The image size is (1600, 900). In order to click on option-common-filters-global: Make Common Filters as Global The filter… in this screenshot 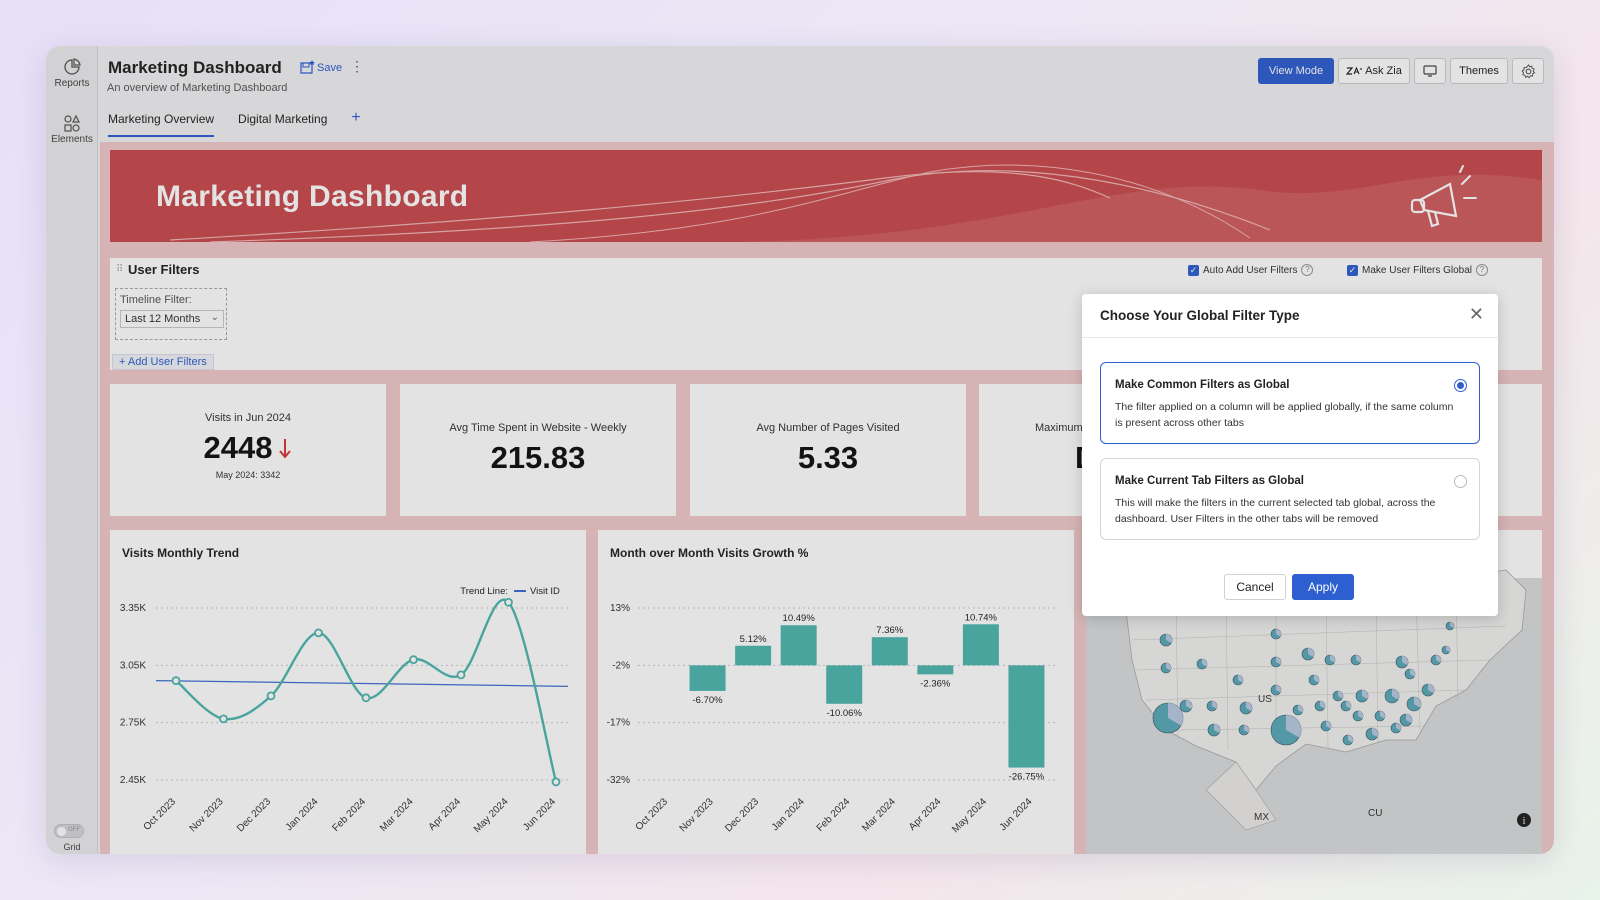, I will do `click(1290, 403)`.